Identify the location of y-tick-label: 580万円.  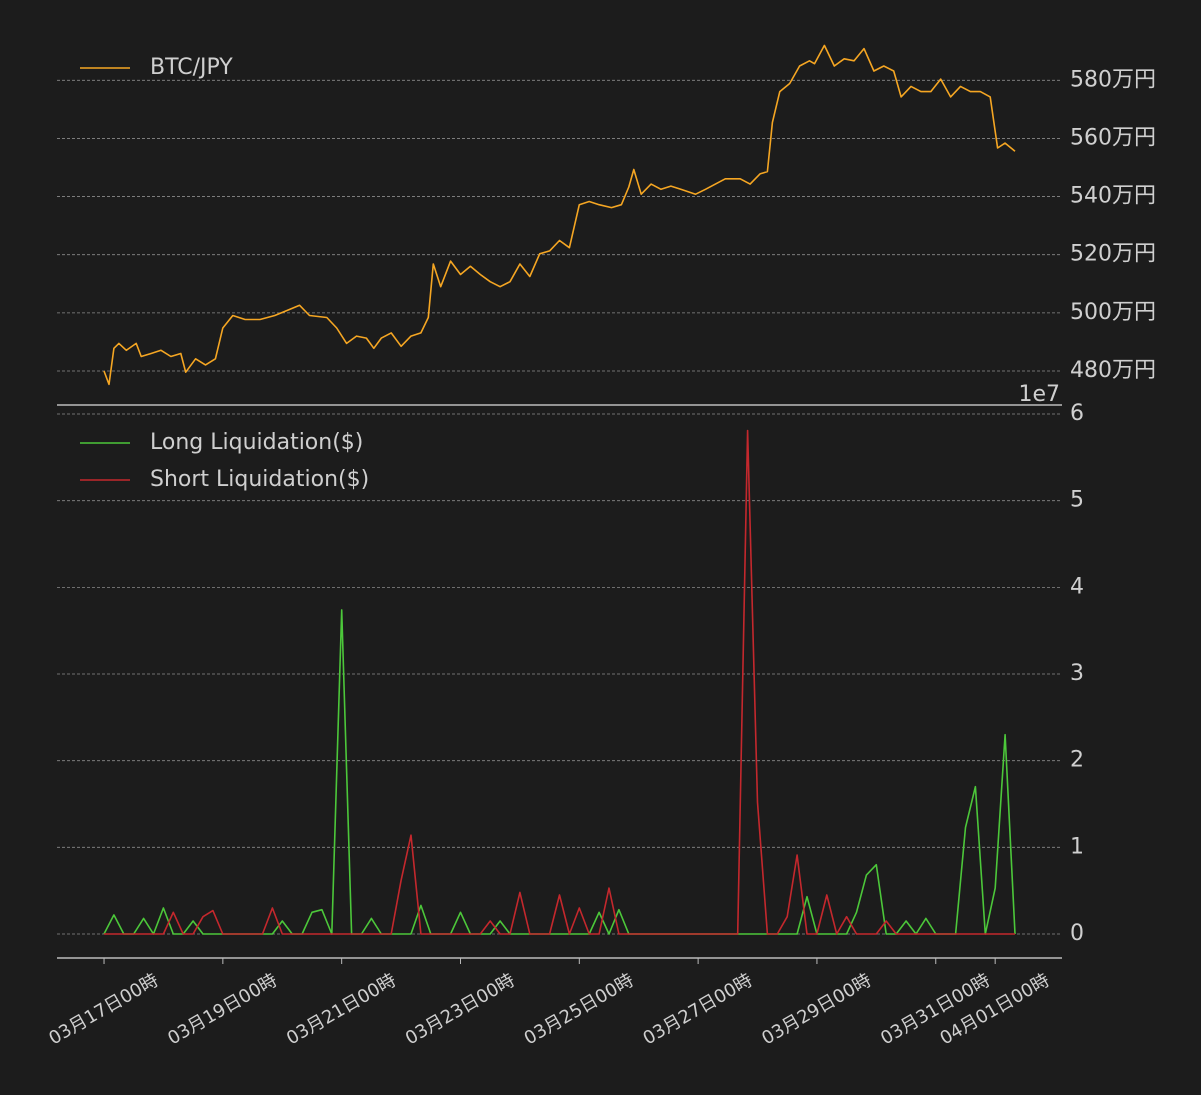
(1113, 79).